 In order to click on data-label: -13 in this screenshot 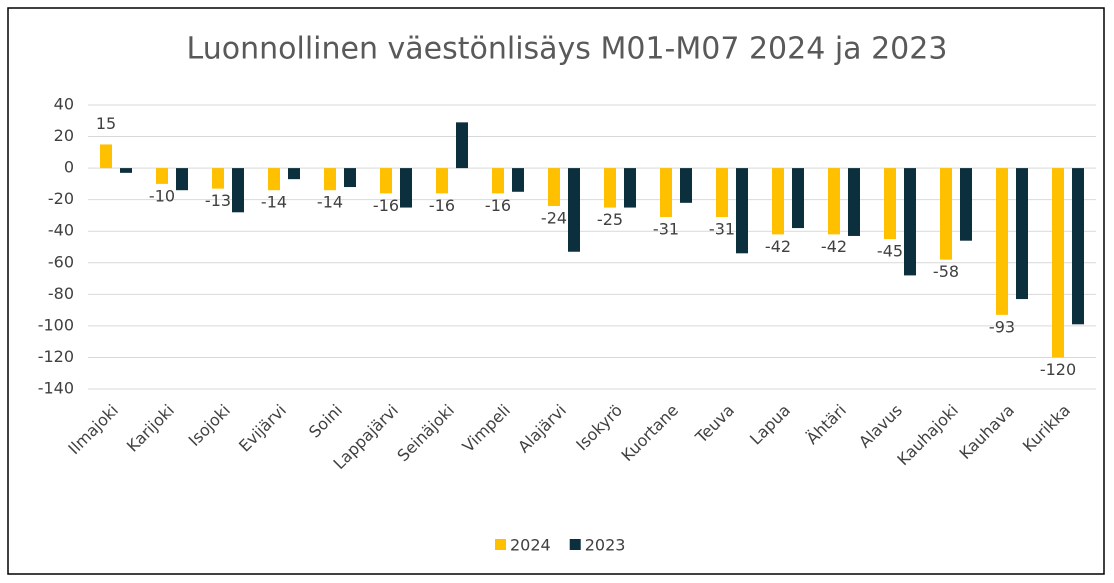, I will do `click(218, 200)`.